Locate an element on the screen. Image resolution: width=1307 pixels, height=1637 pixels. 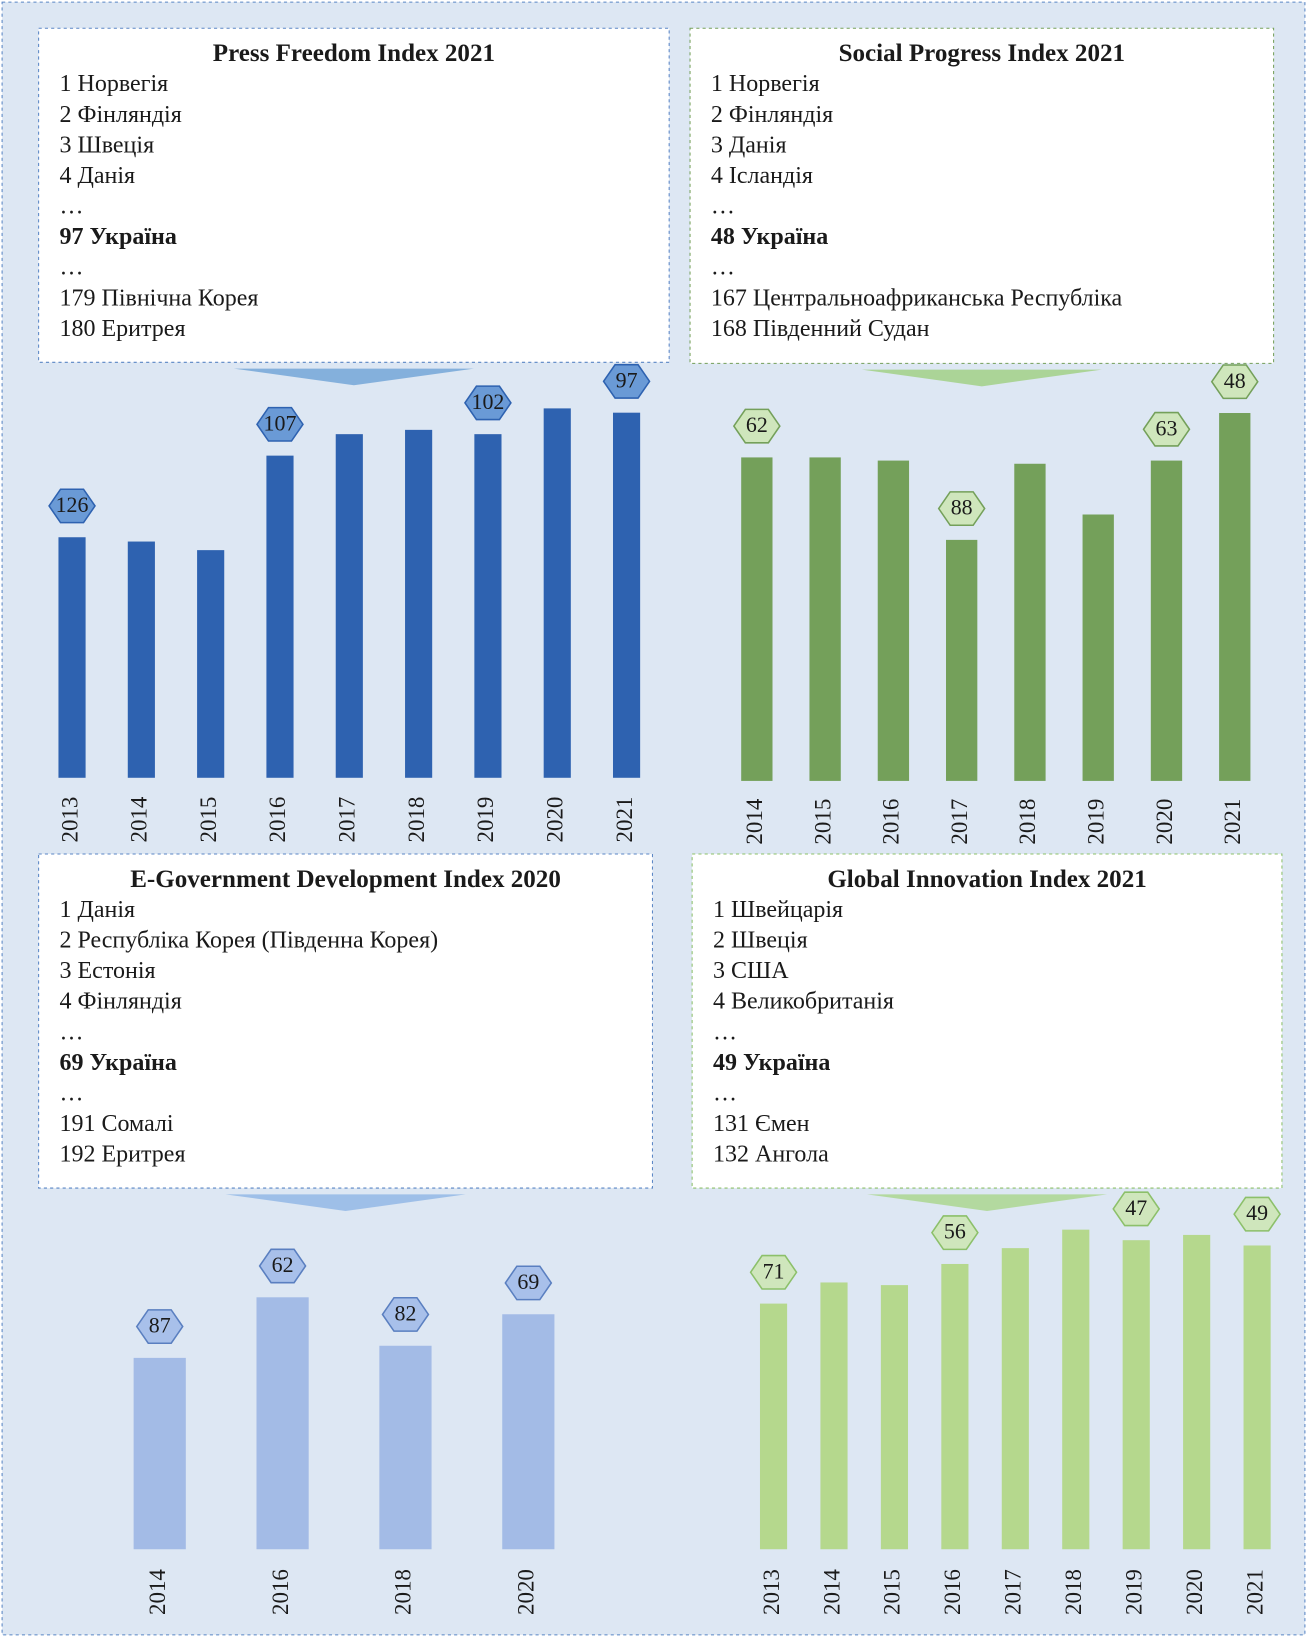
value-label: 69 is located at coordinates (528, 1281).